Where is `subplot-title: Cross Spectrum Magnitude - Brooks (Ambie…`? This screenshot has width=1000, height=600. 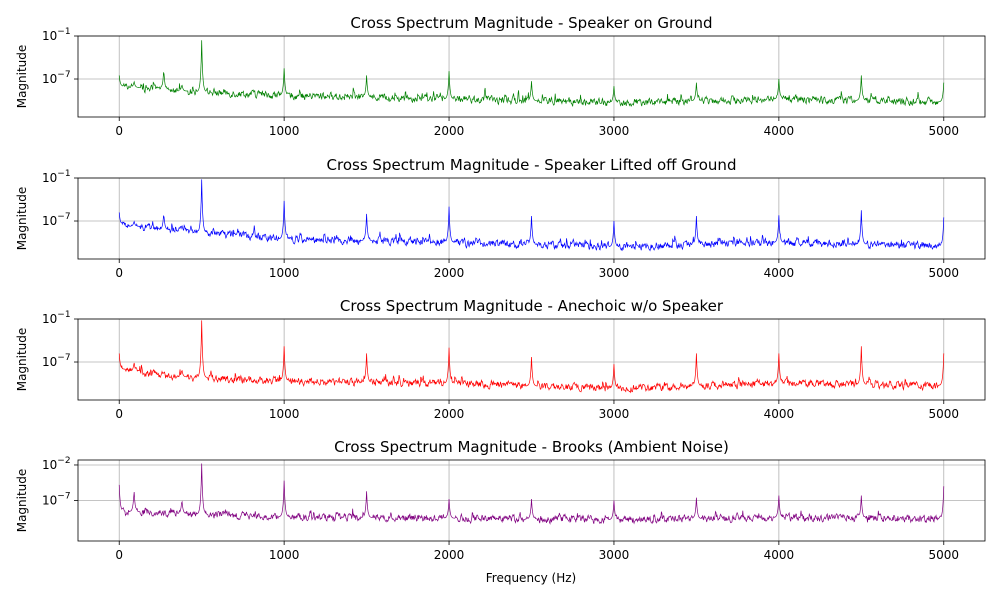 subplot-title: Cross Spectrum Magnitude - Brooks (Ambie… is located at coordinates (531, 447).